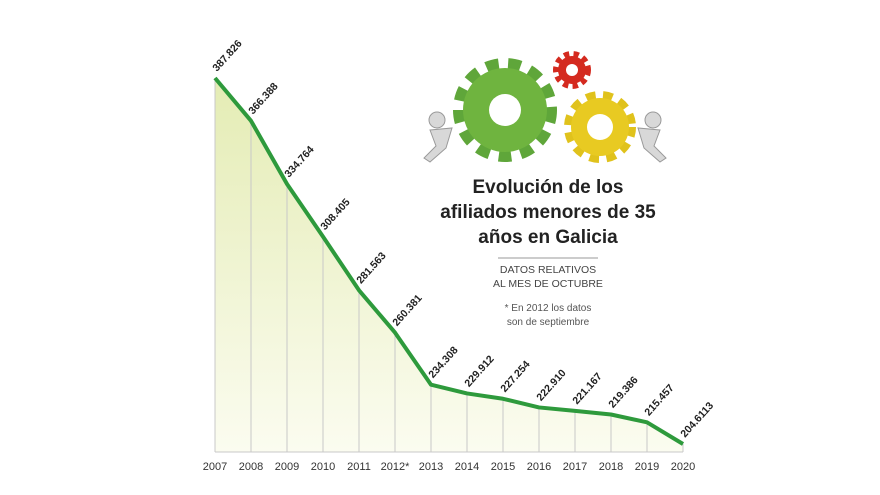 Image resolution: width=880 pixels, height=495 pixels. Describe the element at coordinates (479, 371) in the screenshot. I see `value-label: 229.912` at that location.